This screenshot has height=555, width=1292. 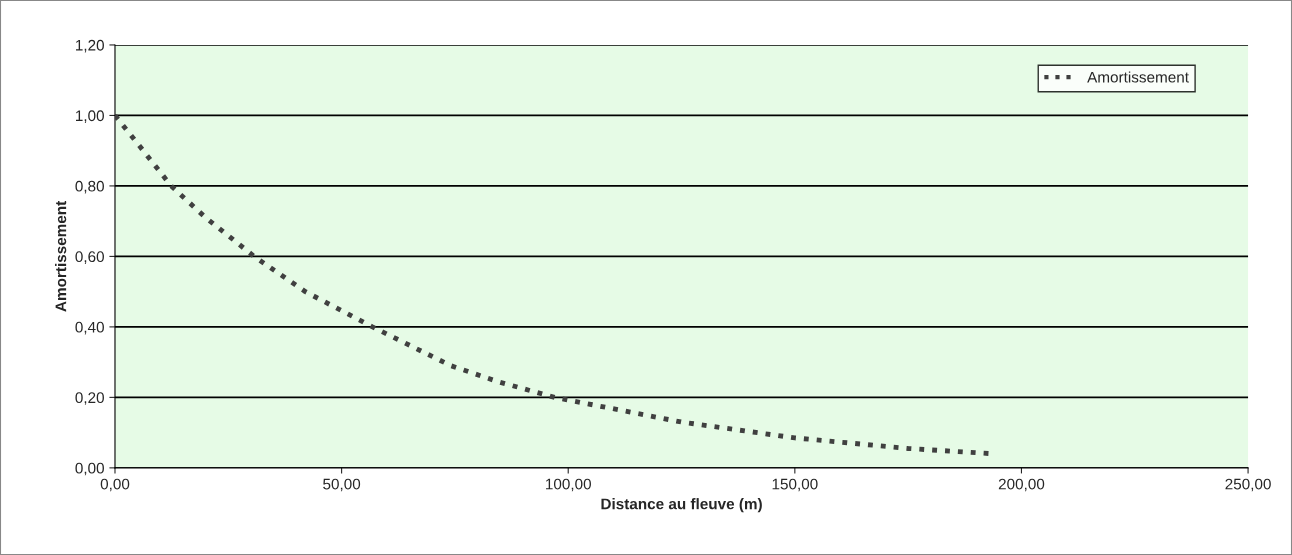 I want to click on x-axis-title: Distance au fleuve (m), so click(x=681, y=505).